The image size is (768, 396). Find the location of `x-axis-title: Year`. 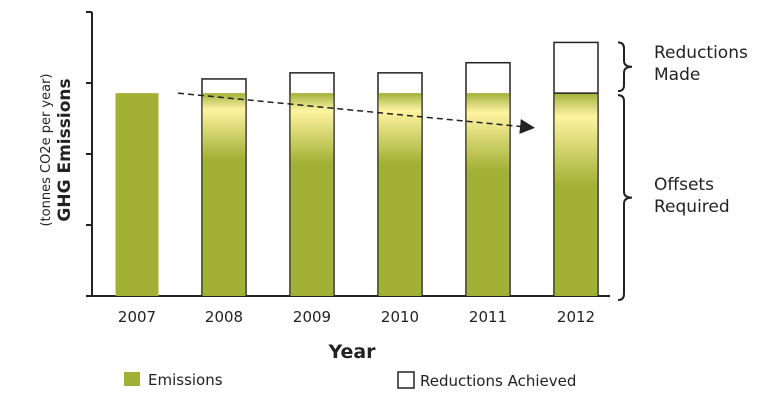

x-axis-title: Year is located at coordinates (351, 352).